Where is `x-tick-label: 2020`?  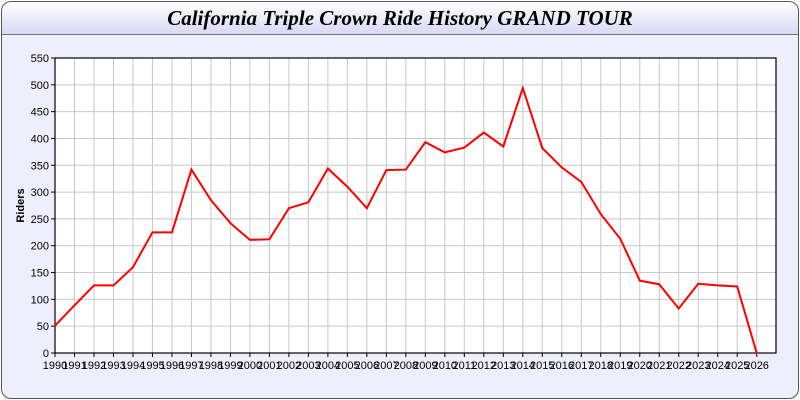 x-tick-label: 2020 is located at coordinates (640, 366).